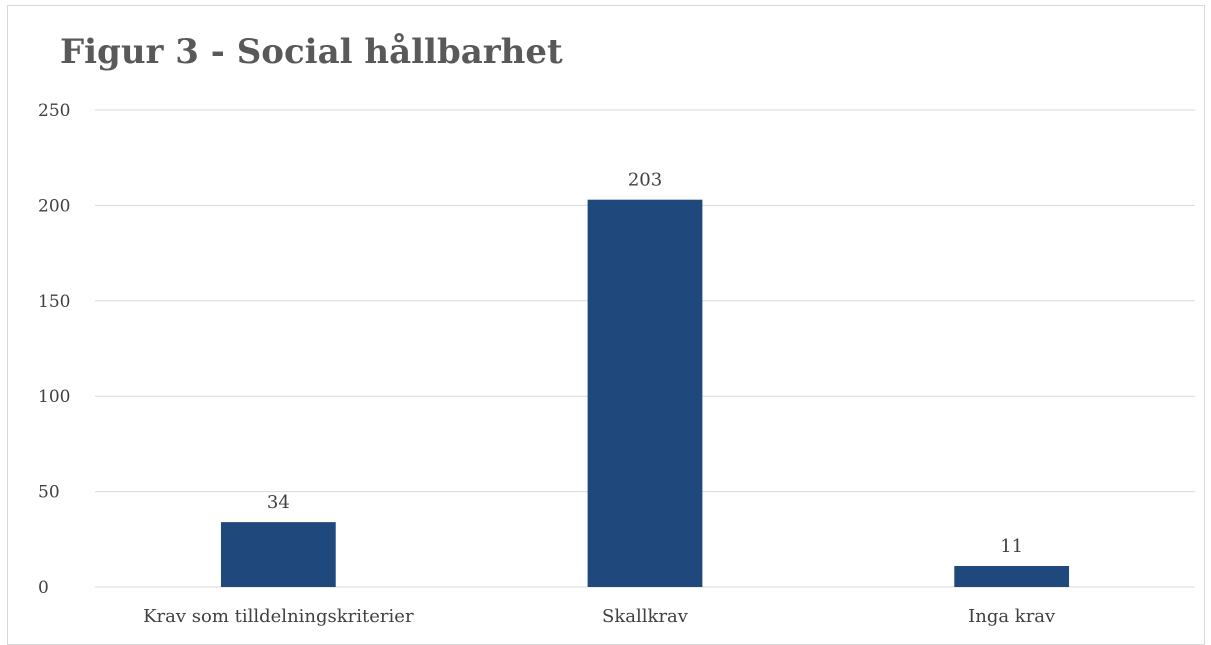 The height and width of the screenshot is (645, 1211). I want to click on y-tick-label: 100, so click(54, 397).